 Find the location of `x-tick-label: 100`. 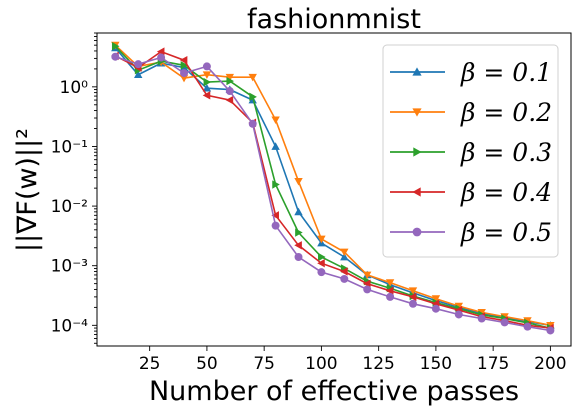

x-tick-label: 100 is located at coordinates (321, 364).